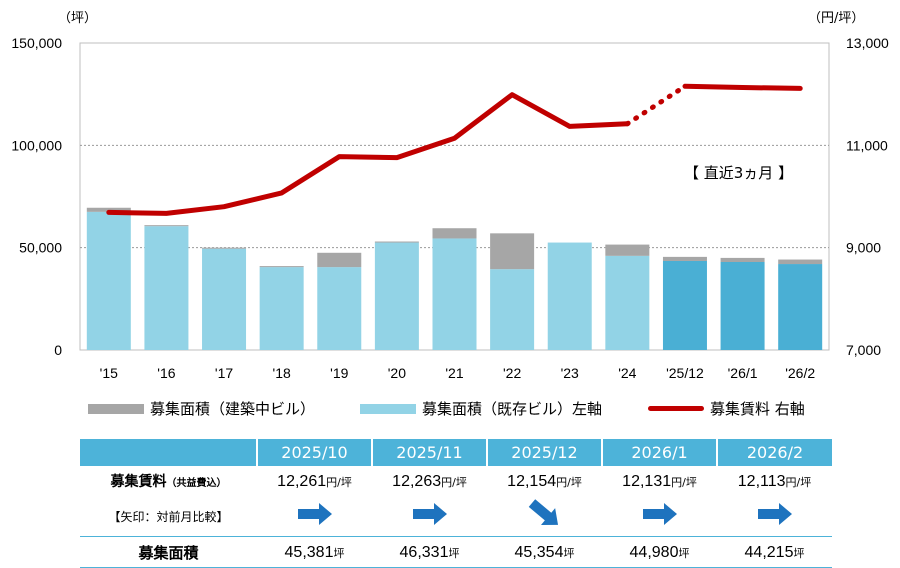 The width and height of the screenshot is (900, 568). What do you see at coordinates (77, 18) in the screenshot?
I see `left-axis-unit: （坪）` at bounding box center [77, 18].